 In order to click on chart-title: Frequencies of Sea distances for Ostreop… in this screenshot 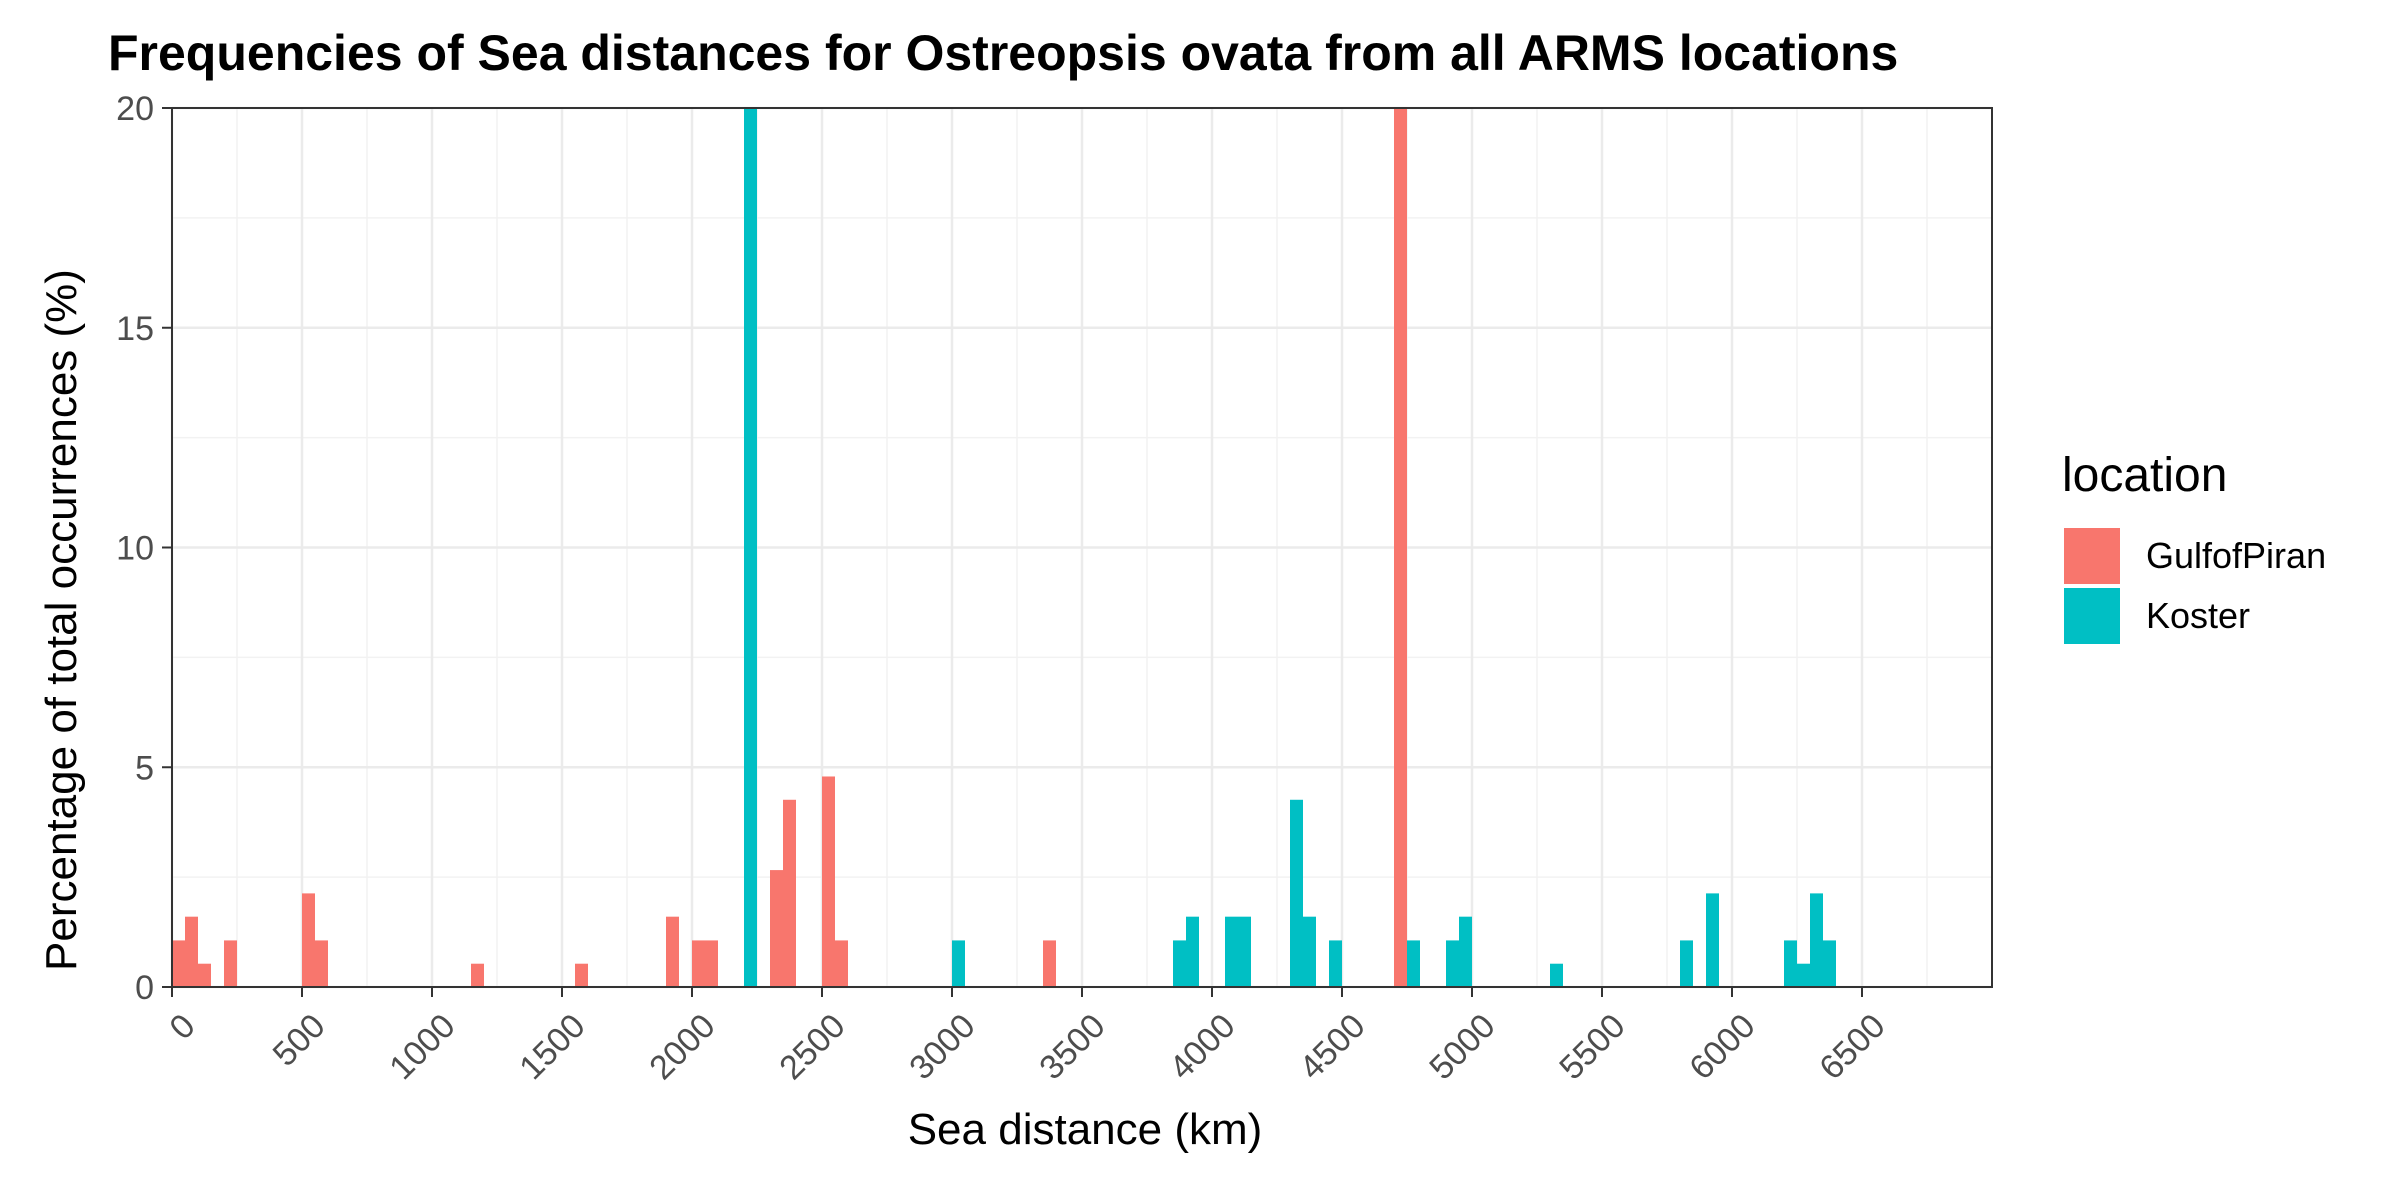, I will do `click(1003, 53)`.